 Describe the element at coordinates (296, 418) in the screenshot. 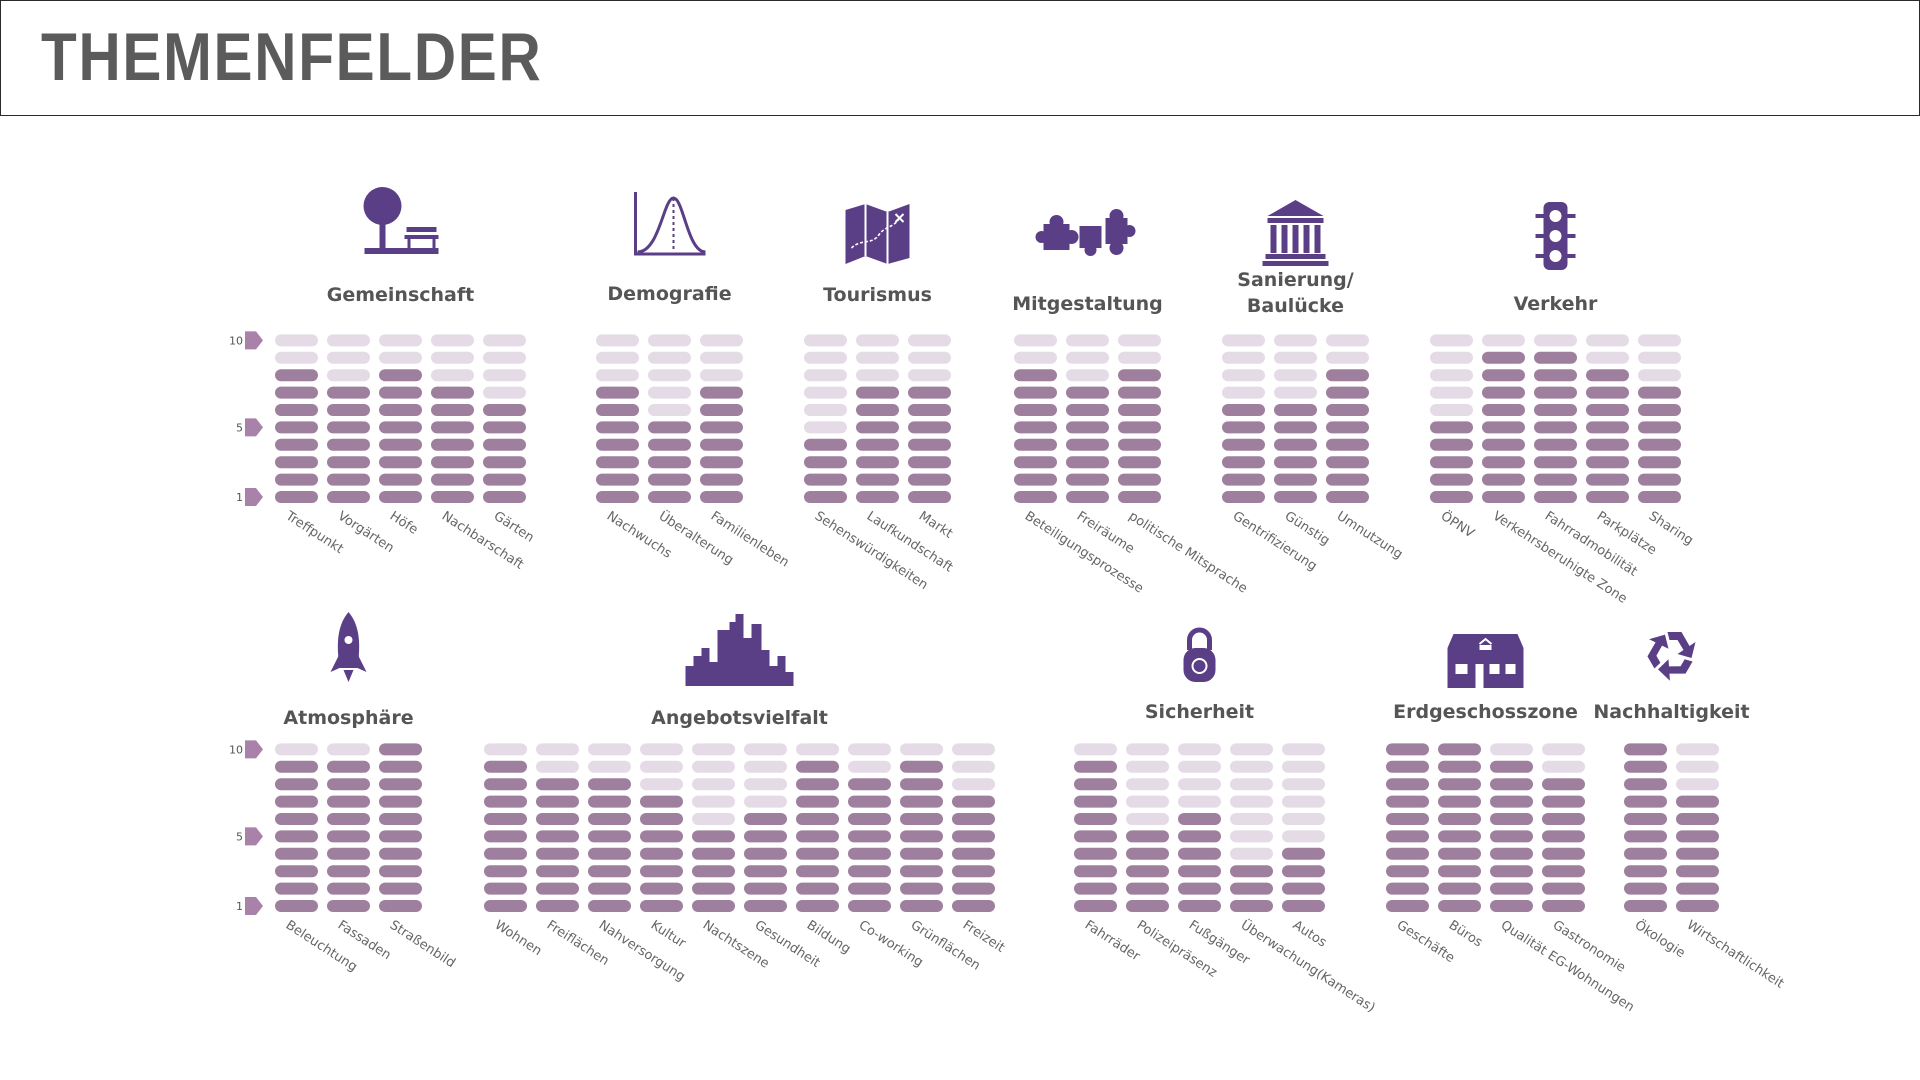

I see `bar-treffpunkt` at that location.